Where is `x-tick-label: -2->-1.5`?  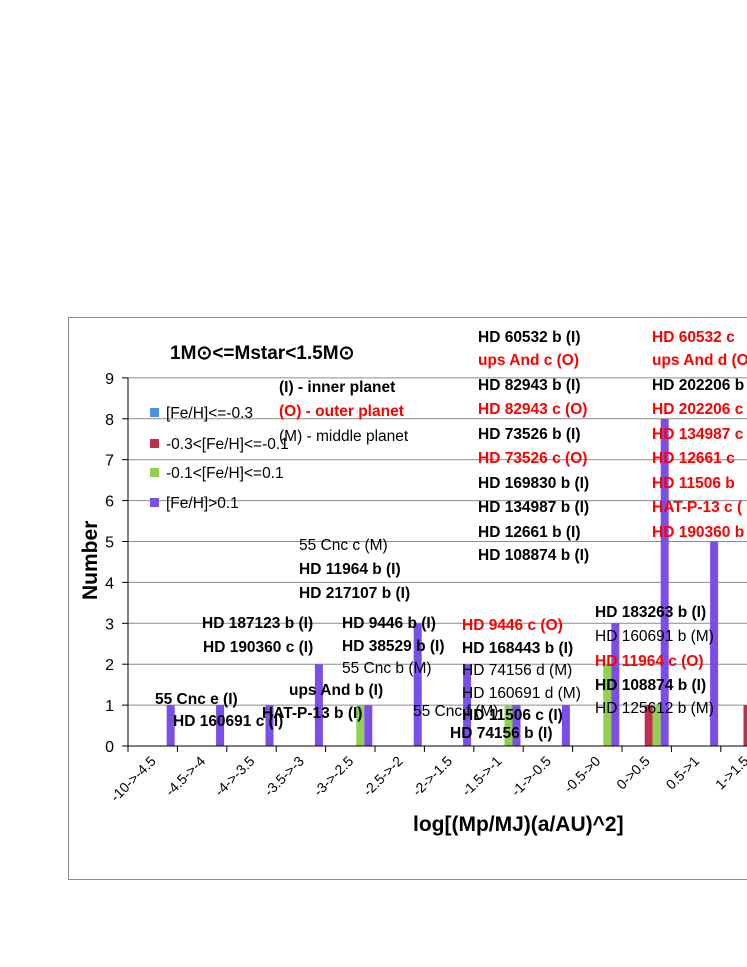 x-tick-label: -2->-1.5 is located at coordinates (432, 776).